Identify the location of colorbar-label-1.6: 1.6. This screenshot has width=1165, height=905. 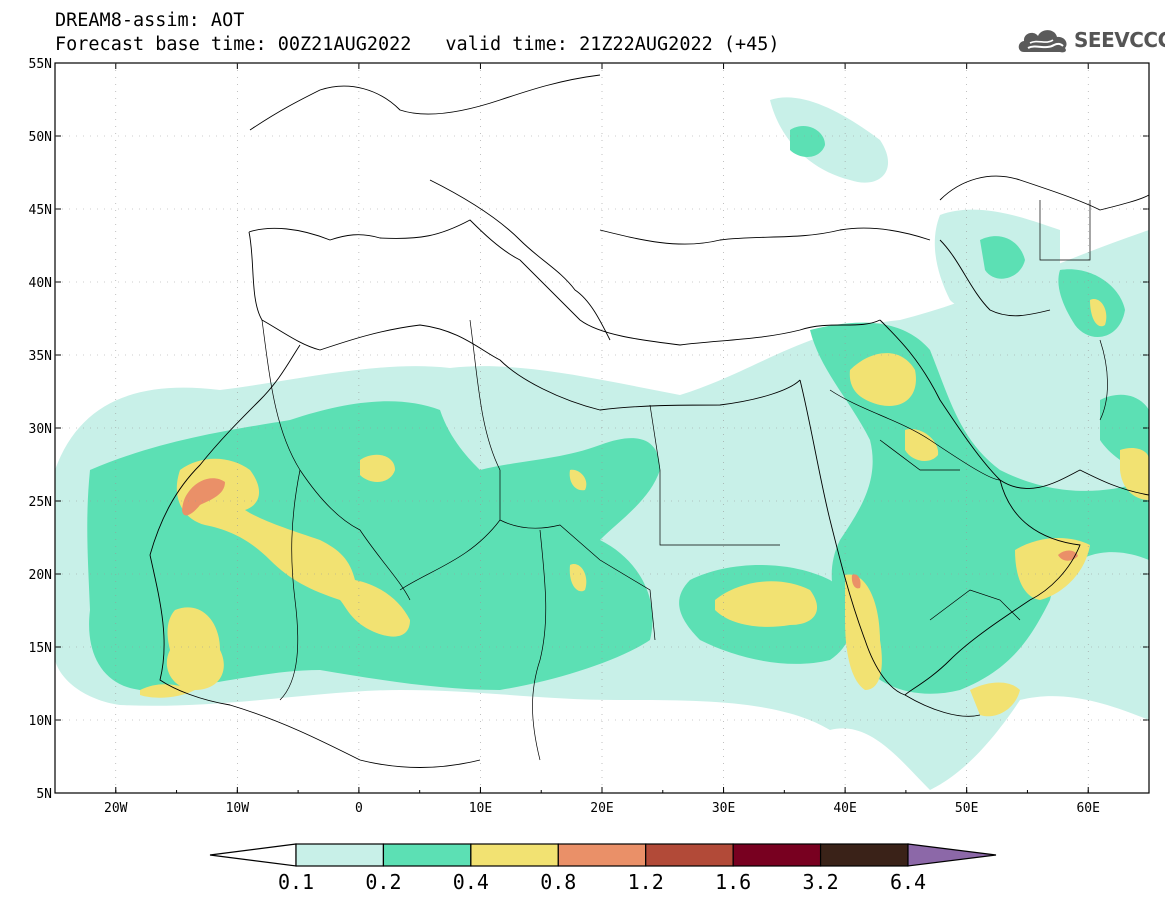
(733, 882).